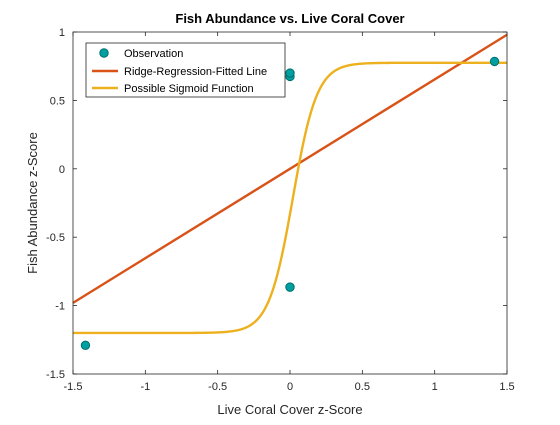 This screenshot has width=560, height=425. Describe the element at coordinates (32, 203) in the screenshot. I see `y-axis-label: Fish Abundance z-Score` at that location.